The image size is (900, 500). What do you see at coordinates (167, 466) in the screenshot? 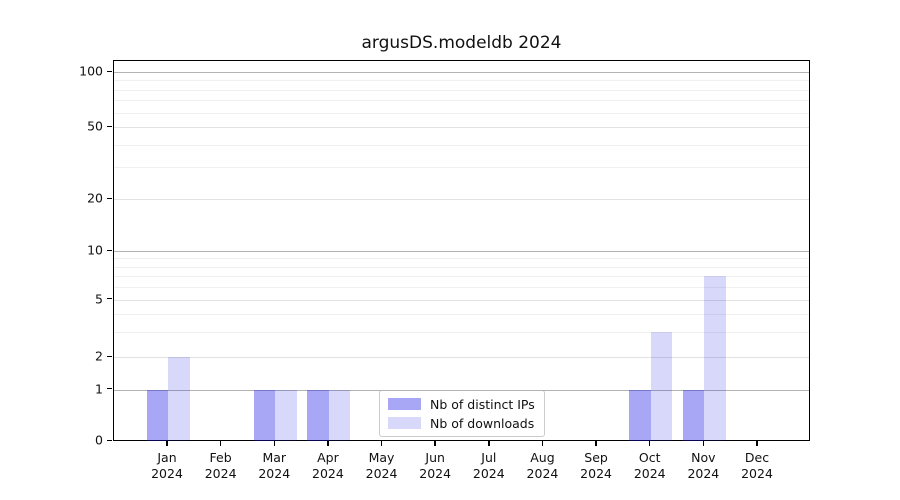
I see `x-tick-label: Jan 2024` at bounding box center [167, 466].